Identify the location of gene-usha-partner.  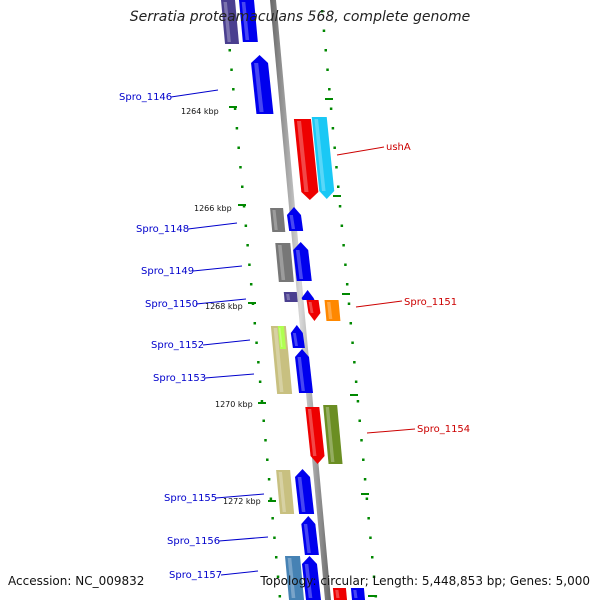
(323, 158).